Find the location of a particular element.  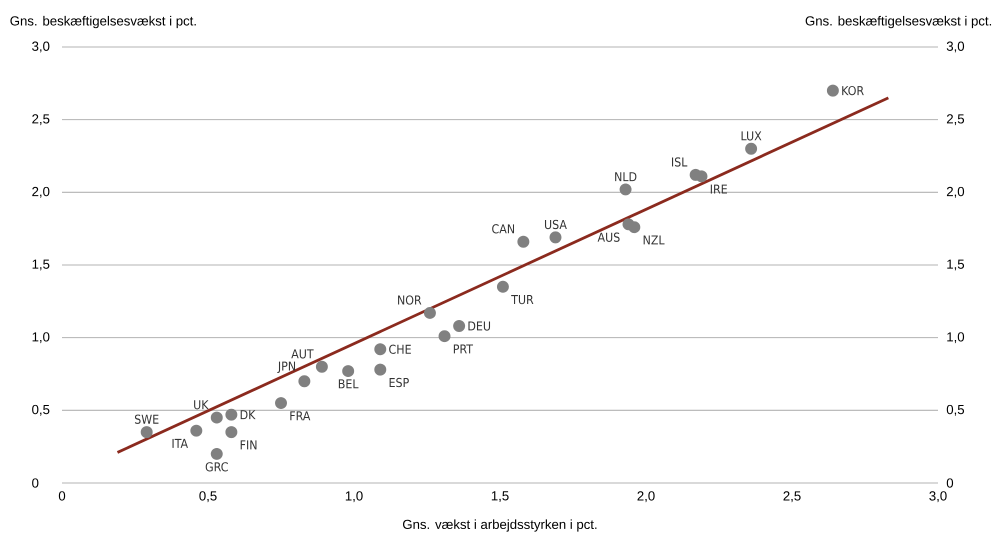

annotation: PRT is located at coordinates (464, 349).